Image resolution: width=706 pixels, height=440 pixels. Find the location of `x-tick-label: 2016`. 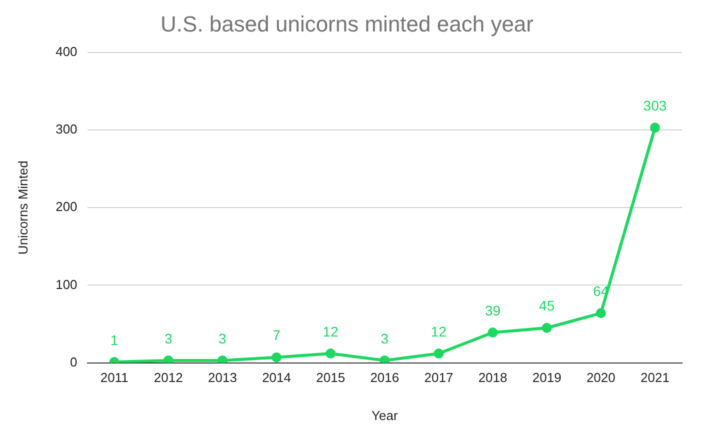

x-tick-label: 2016 is located at coordinates (385, 378).